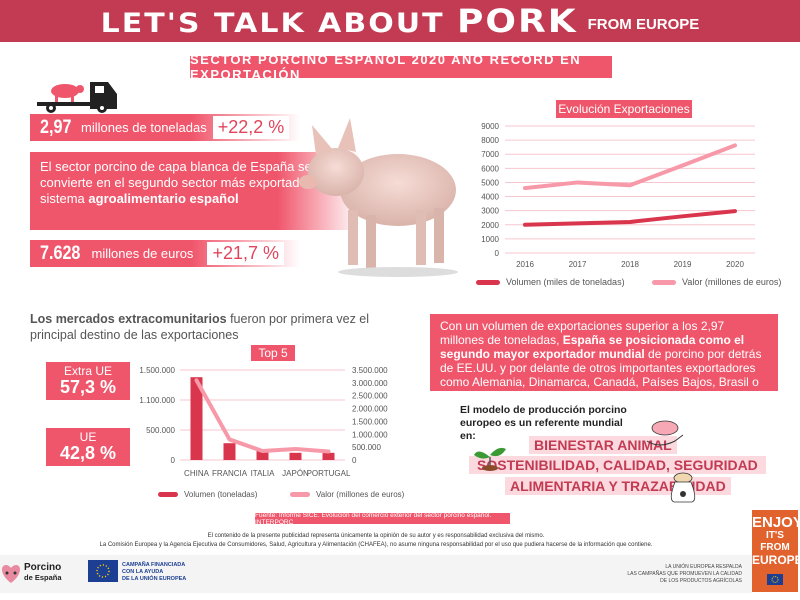 This screenshot has height=600, width=800. What do you see at coordinates (370, 396) in the screenshot?
I see `right-tick-label: 2.500.000` at bounding box center [370, 396].